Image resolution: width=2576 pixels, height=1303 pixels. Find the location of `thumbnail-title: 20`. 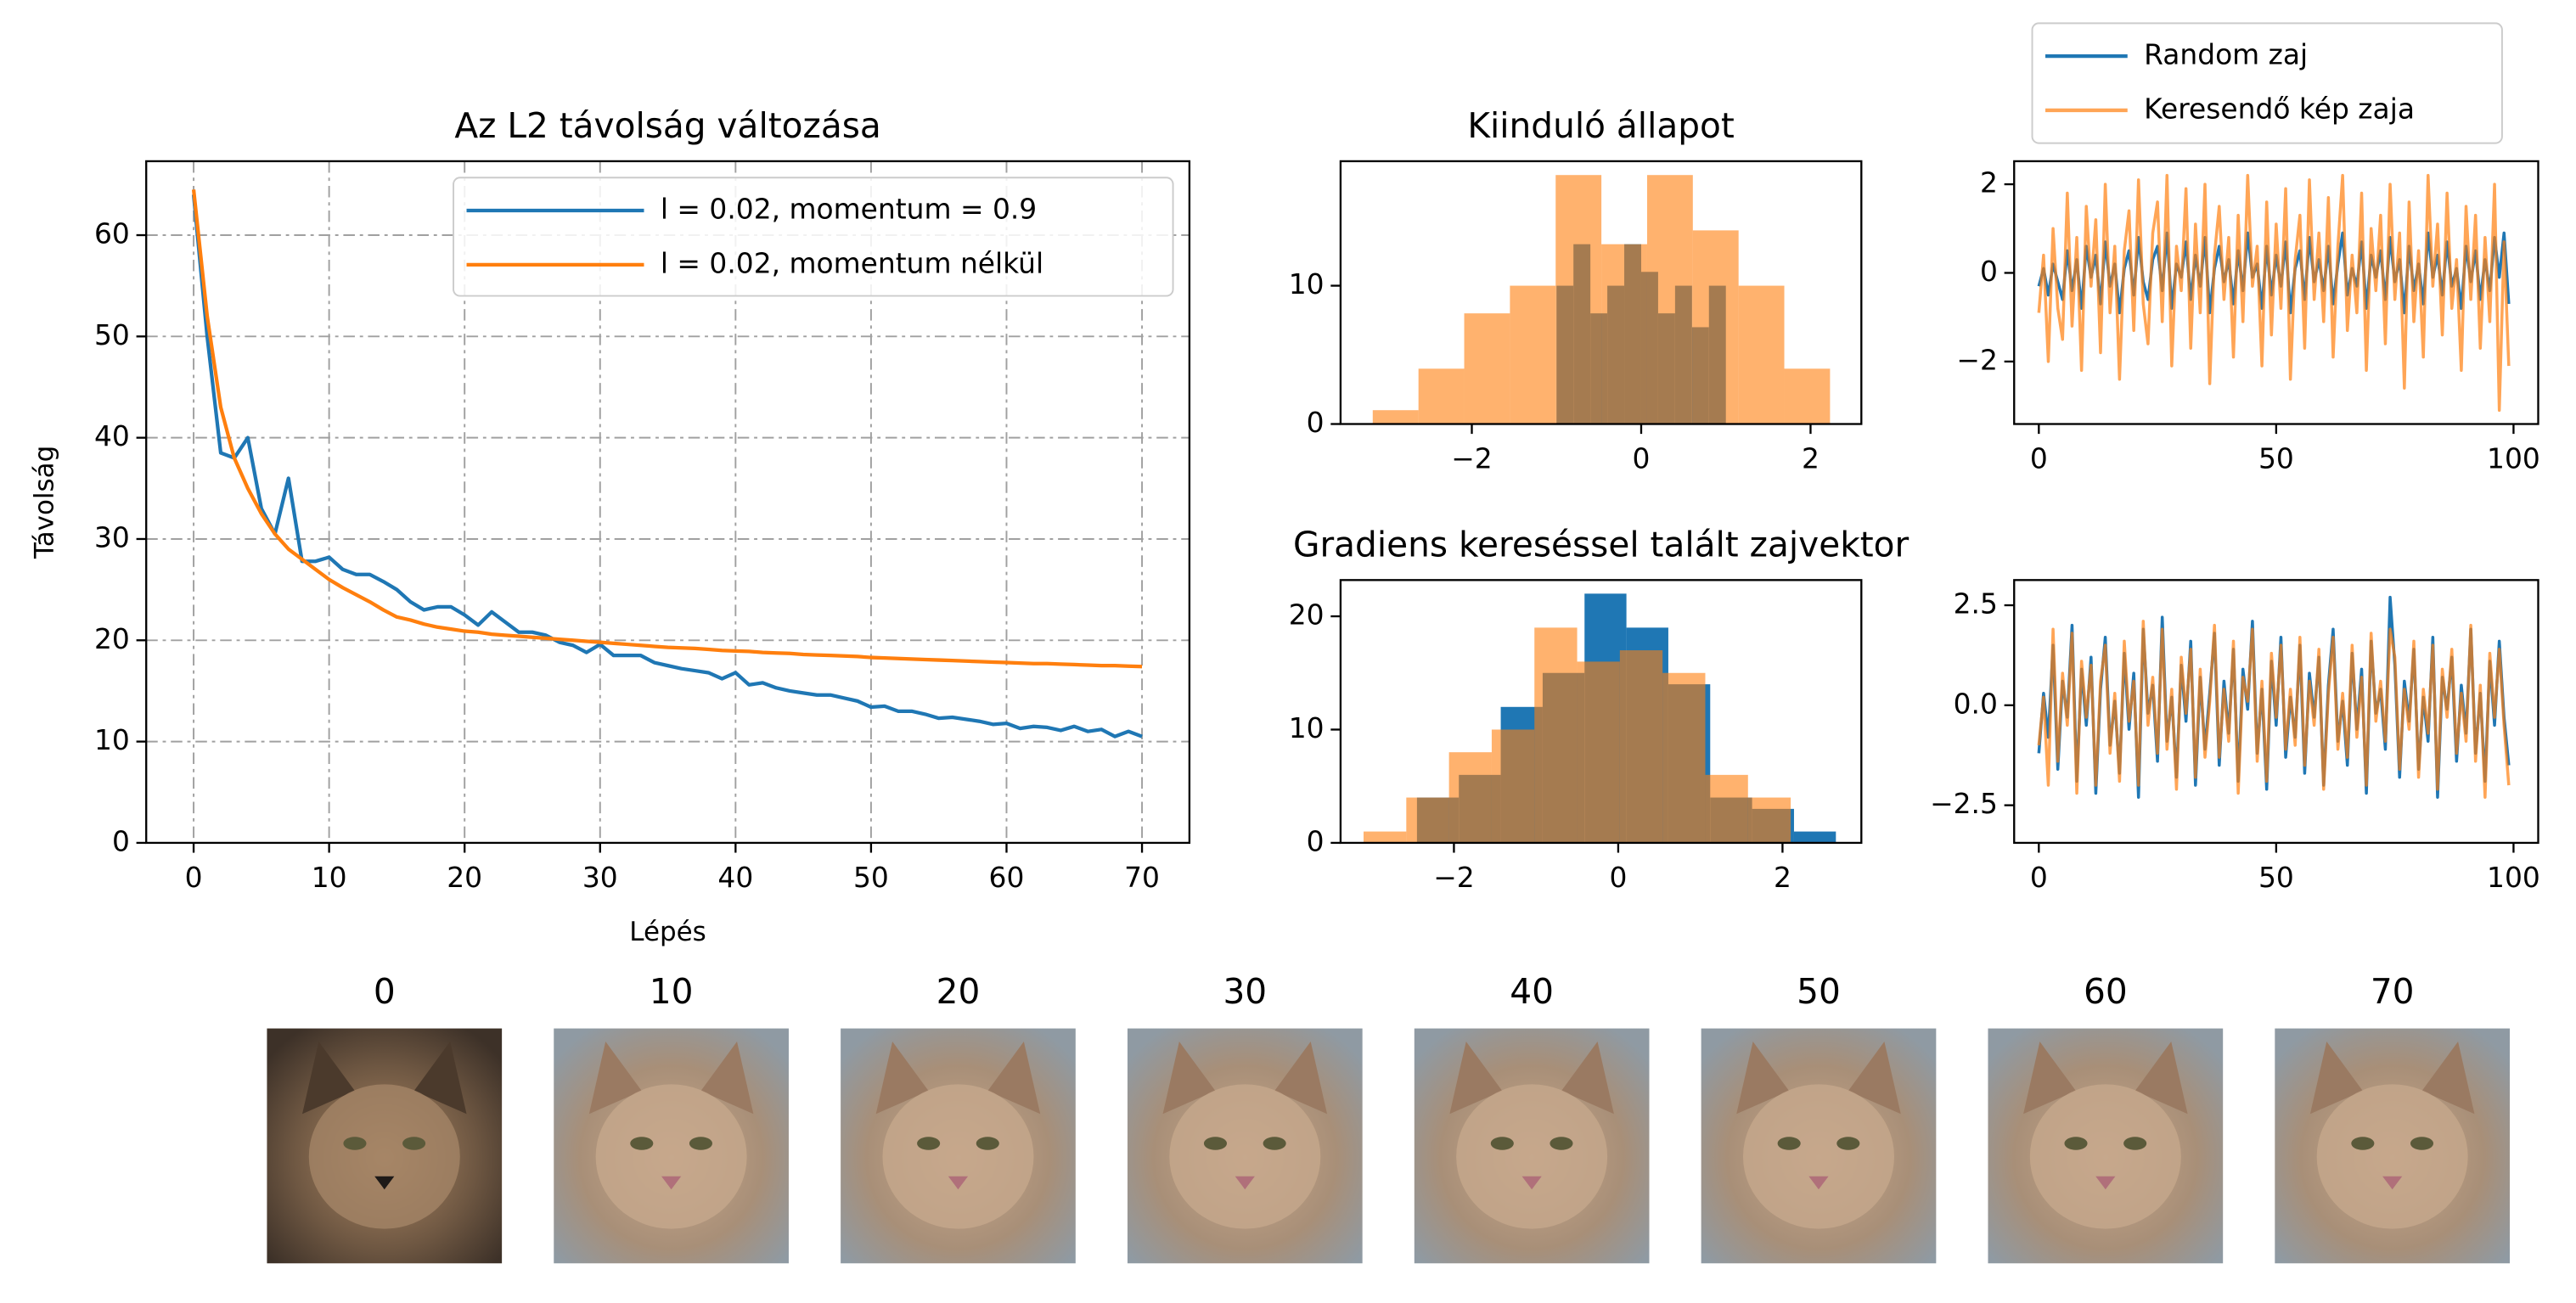

thumbnail-title: 20 is located at coordinates (958, 991).